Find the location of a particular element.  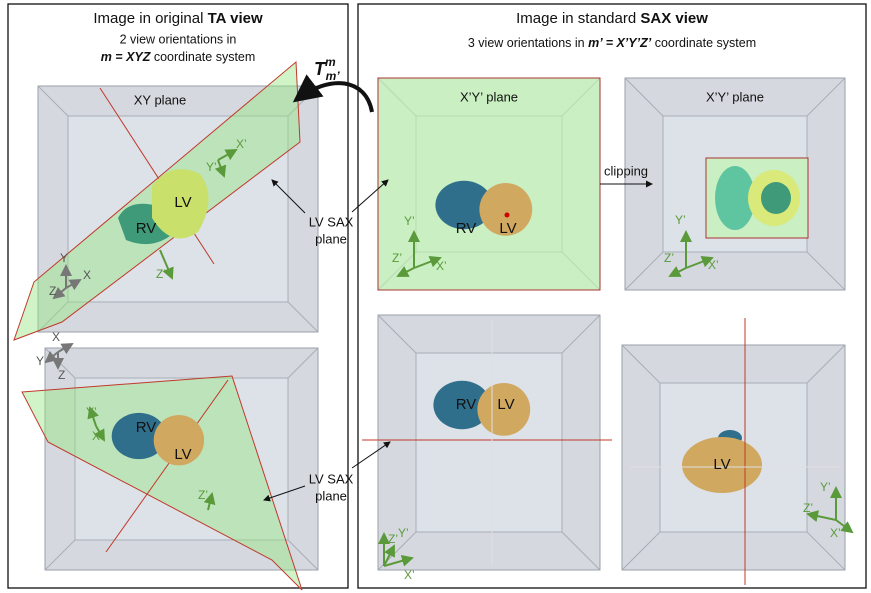

title-text: Image in original is located at coordinates (148, 18).